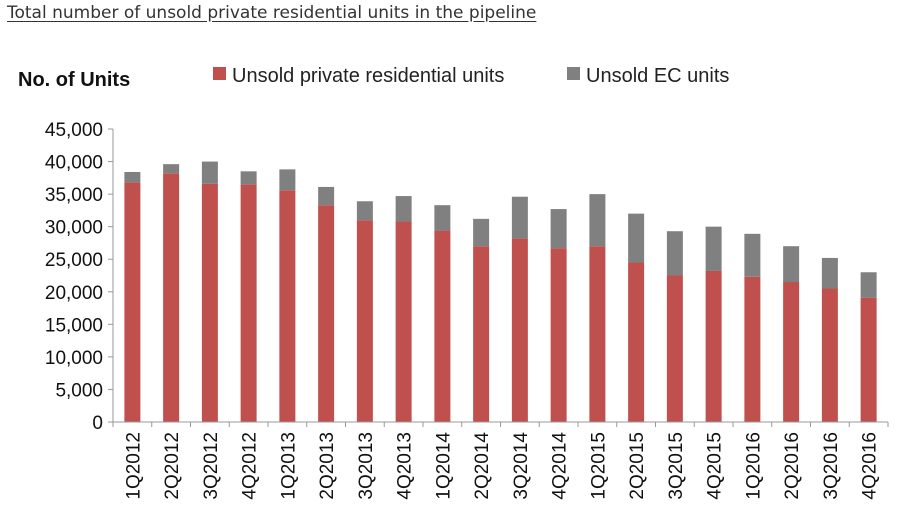 The height and width of the screenshot is (527, 900). Describe the element at coordinates (366, 466) in the screenshot. I see `x-tick-label: 3Q2013` at that location.